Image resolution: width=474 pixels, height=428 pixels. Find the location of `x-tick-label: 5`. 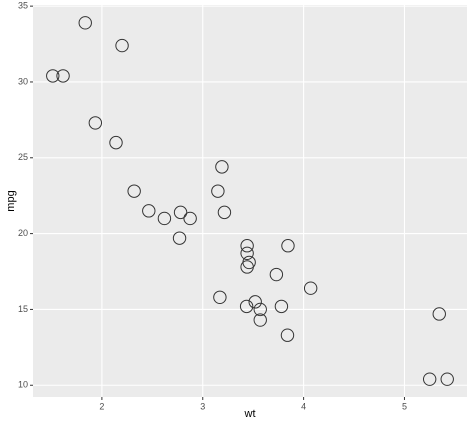

x-tick-label: 5 is located at coordinates (404, 406).